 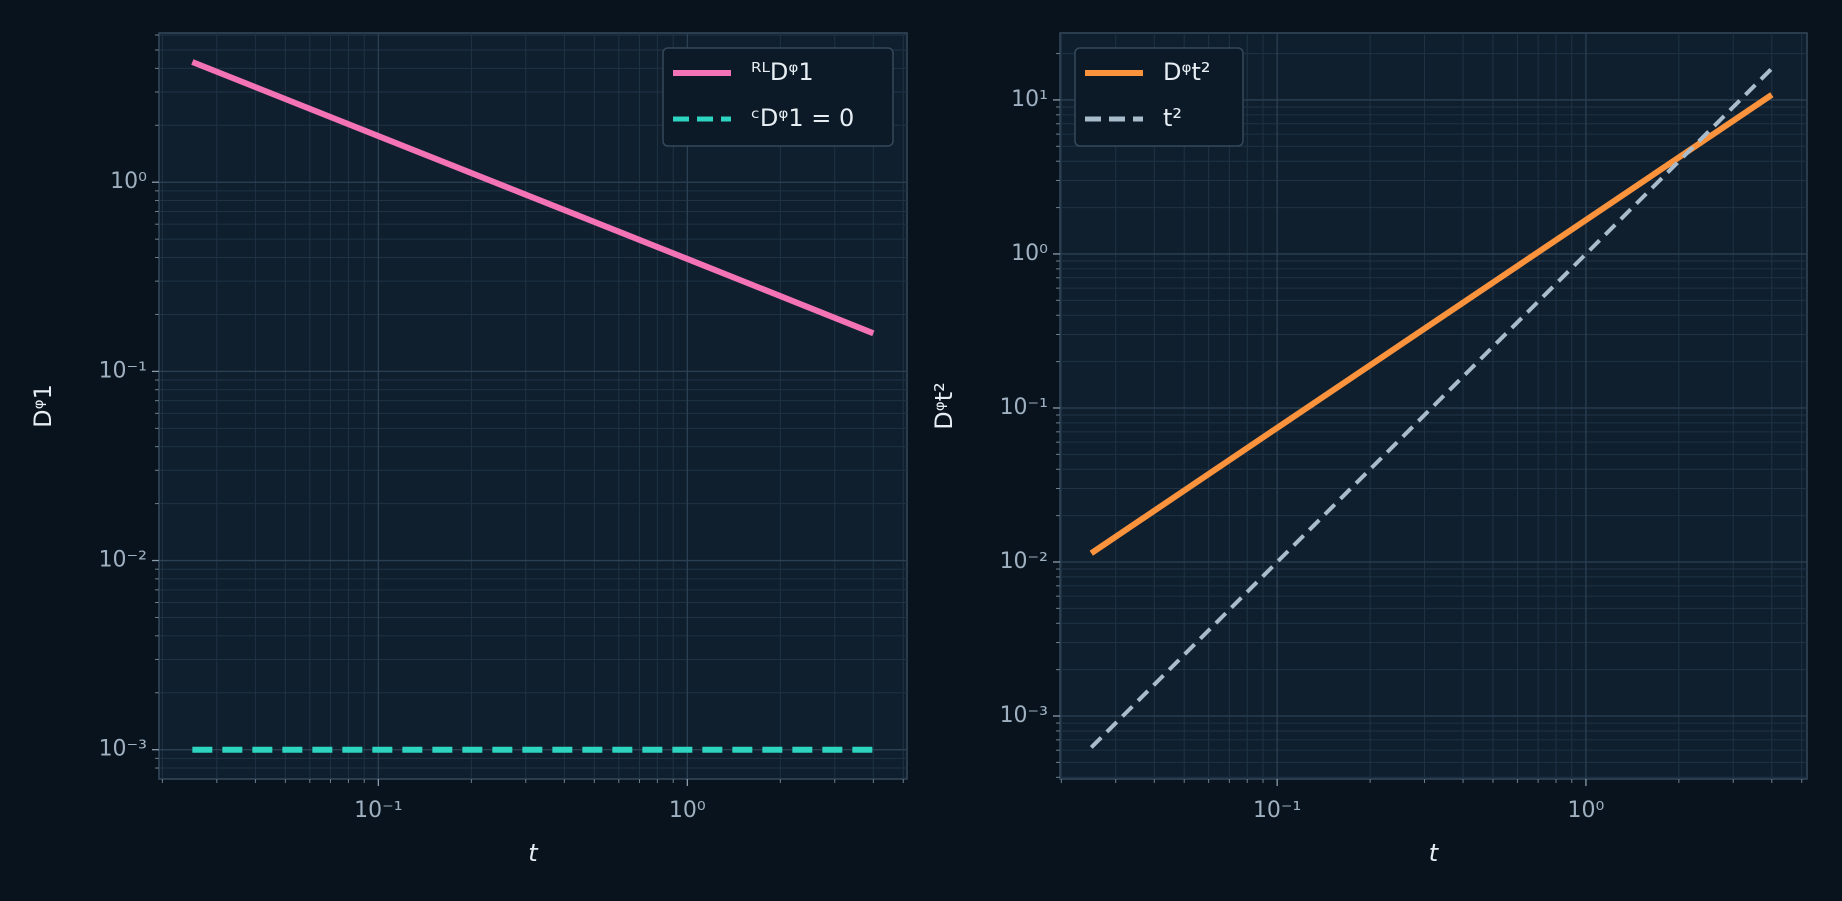 What do you see at coordinates (1186, 72) in the screenshot?
I see `legend-label: Dᵠt²` at bounding box center [1186, 72].